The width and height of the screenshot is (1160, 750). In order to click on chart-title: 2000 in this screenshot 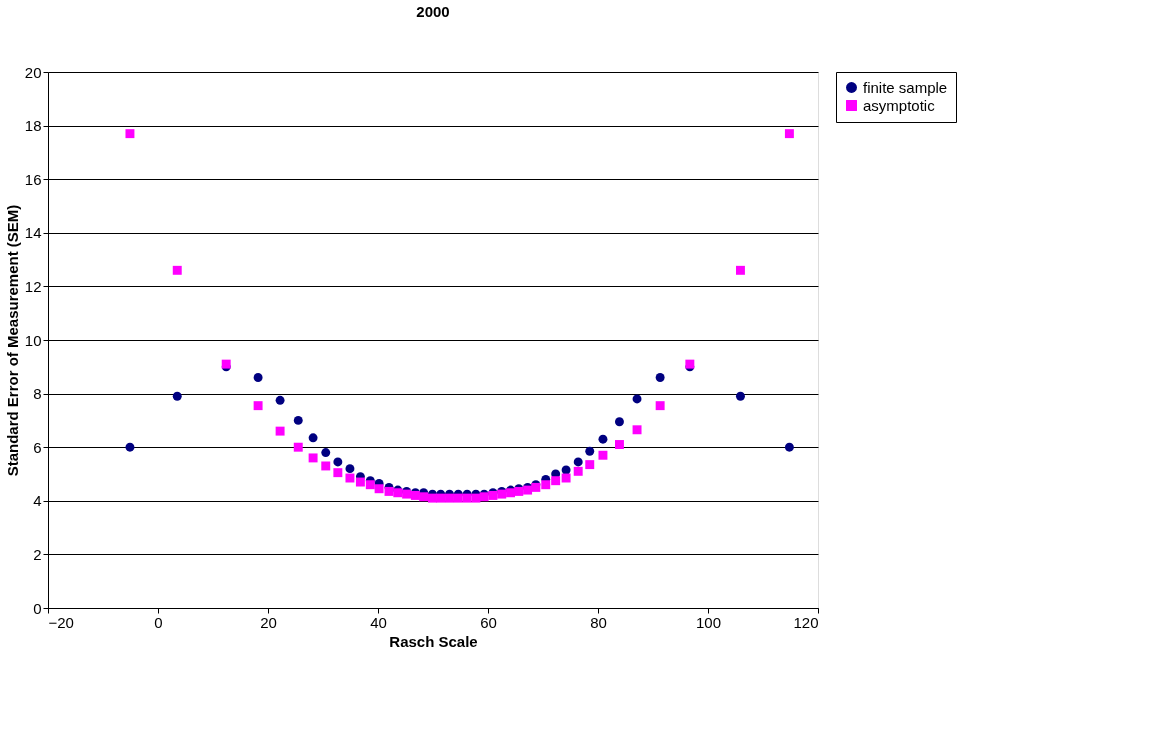, I will do `click(433, 11)`.